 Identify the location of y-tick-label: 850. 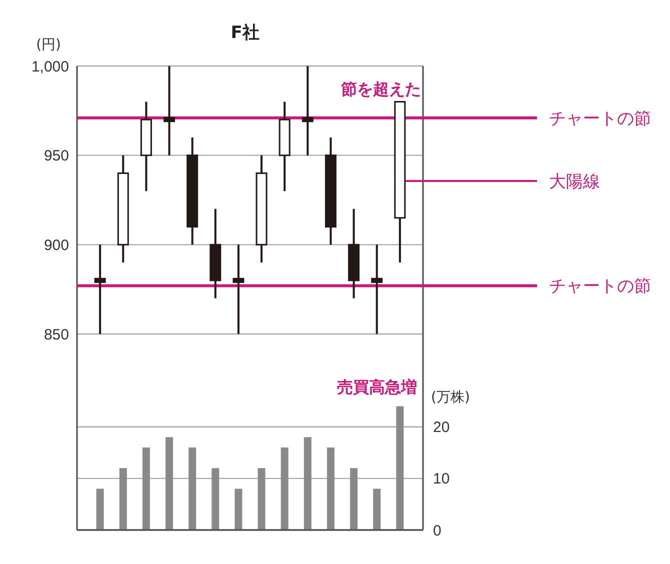
(56, 335).